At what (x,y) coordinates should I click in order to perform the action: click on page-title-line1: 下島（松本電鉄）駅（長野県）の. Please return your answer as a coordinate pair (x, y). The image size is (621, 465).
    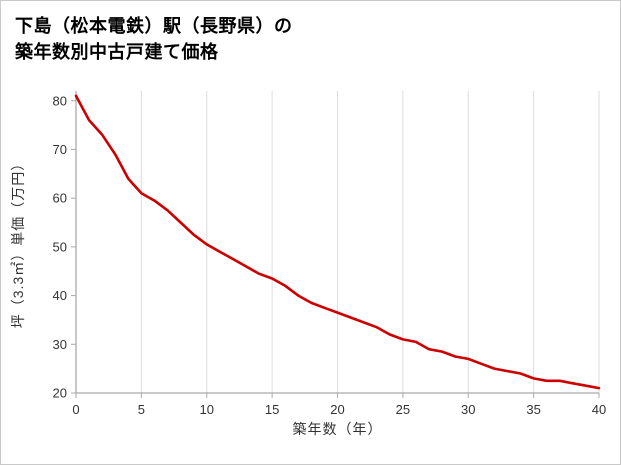
    Looking at the image, I should click on (154, 26).